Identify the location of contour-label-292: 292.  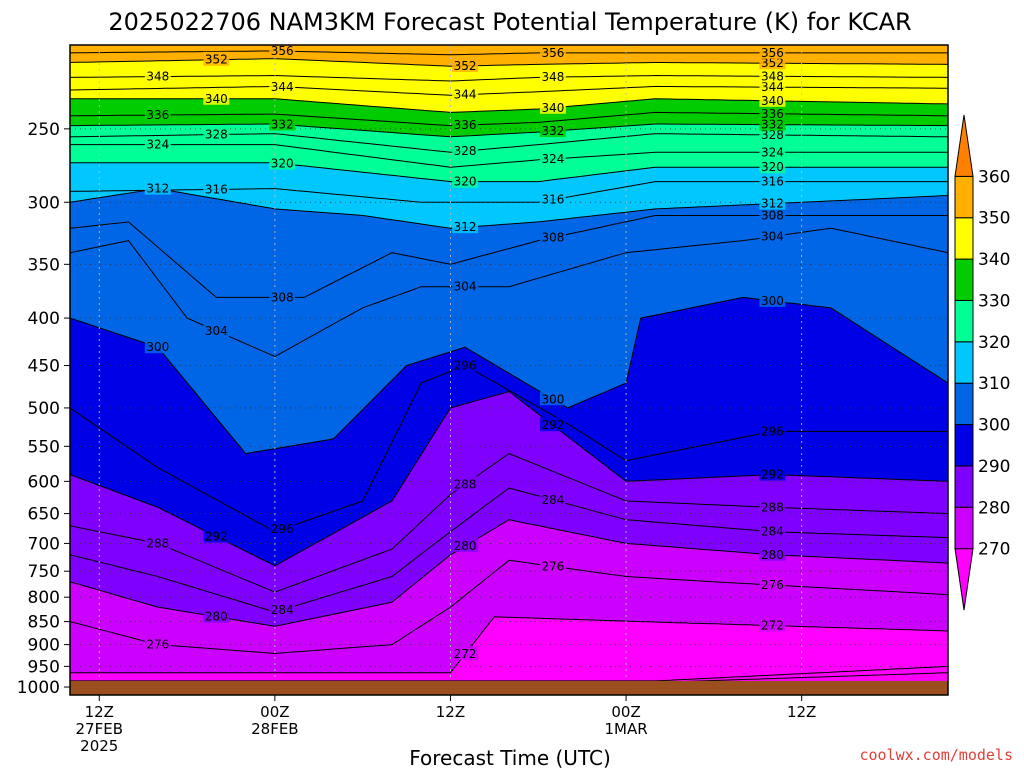
(552, 425).